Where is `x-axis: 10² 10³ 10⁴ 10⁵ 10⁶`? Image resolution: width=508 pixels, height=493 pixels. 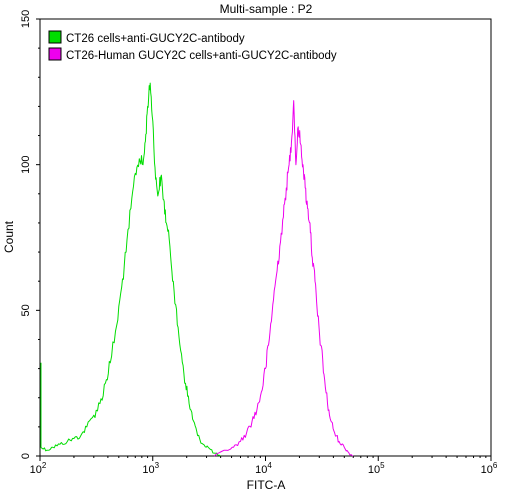 x-axis: 10² 10³ 10⁴ 10⁵ 10⁶ is located at coordinates (264, 466).